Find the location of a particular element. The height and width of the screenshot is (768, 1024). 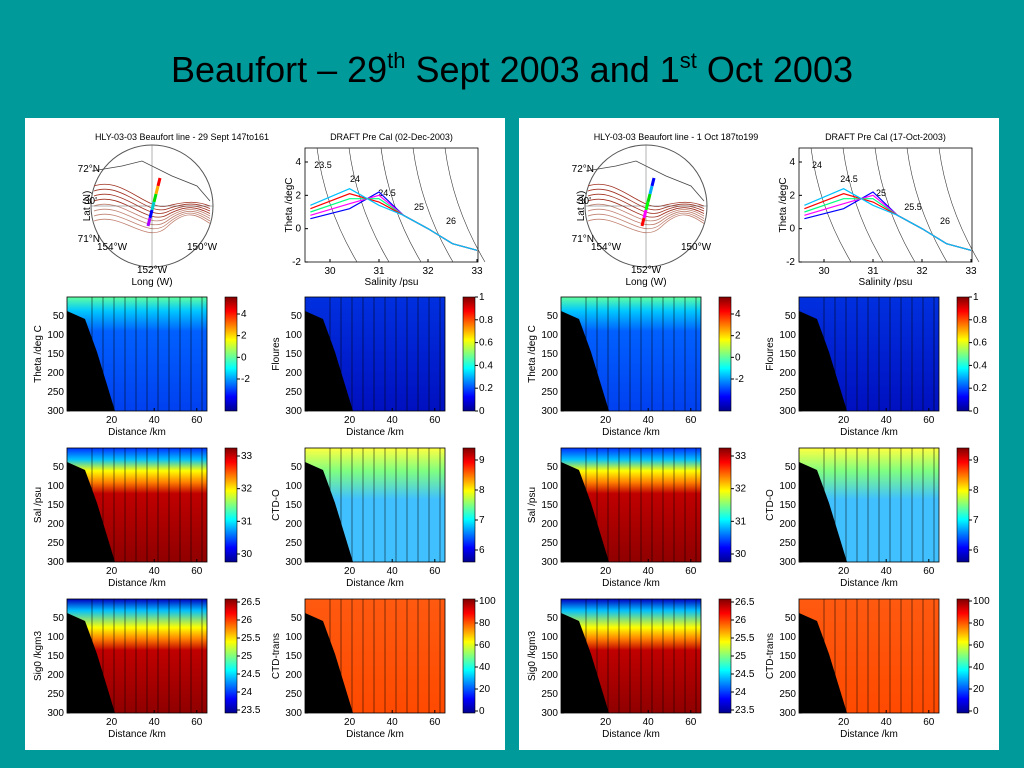

ts-x-tick-label: 32 is located at coordinates (428, 271).